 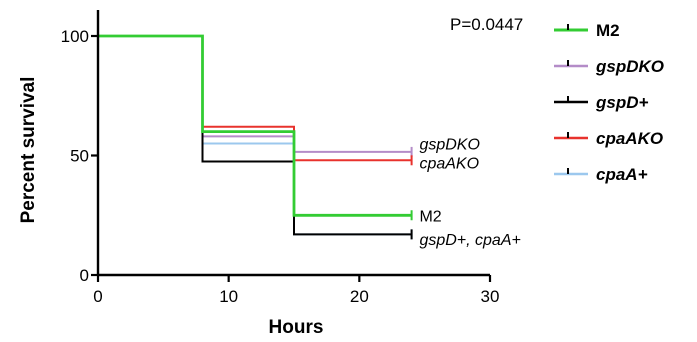 What do you see at coordinates (629, 138) in the screenshot?
I see `legend-label: cpaAKO` at bounding box center [629, 138].